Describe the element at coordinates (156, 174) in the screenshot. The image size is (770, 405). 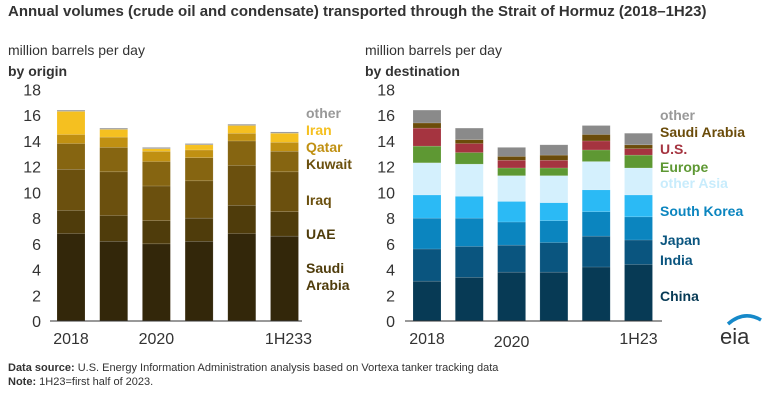
I see `left-bar-kuwait-2020` at that location.